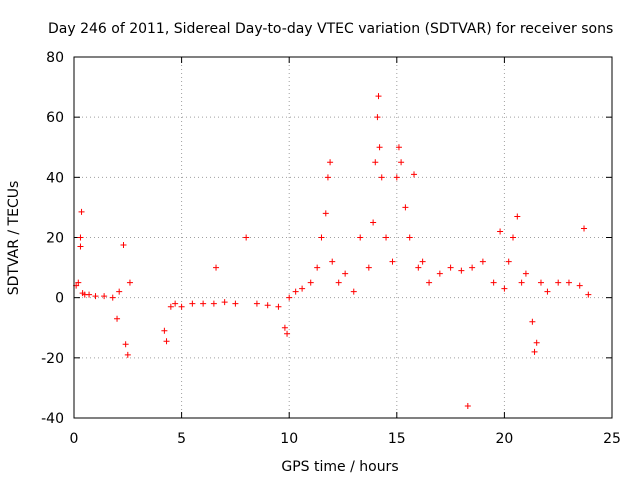 The height and width of the screenshot is (480, 640). Describe the element at coordinates (55, 178) in the screenshot. I see `y-tick-label: 40` at that location.